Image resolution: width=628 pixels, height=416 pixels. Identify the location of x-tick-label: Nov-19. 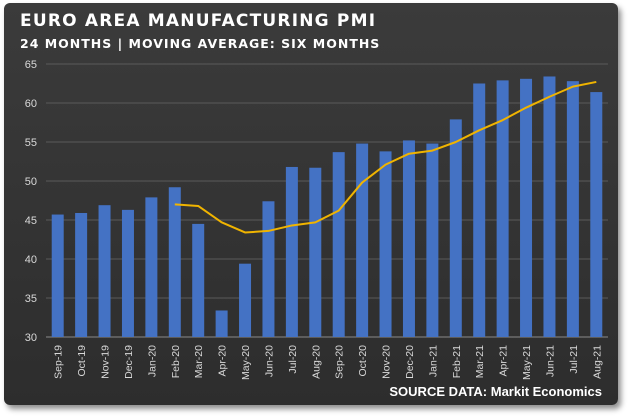
(106, 362).